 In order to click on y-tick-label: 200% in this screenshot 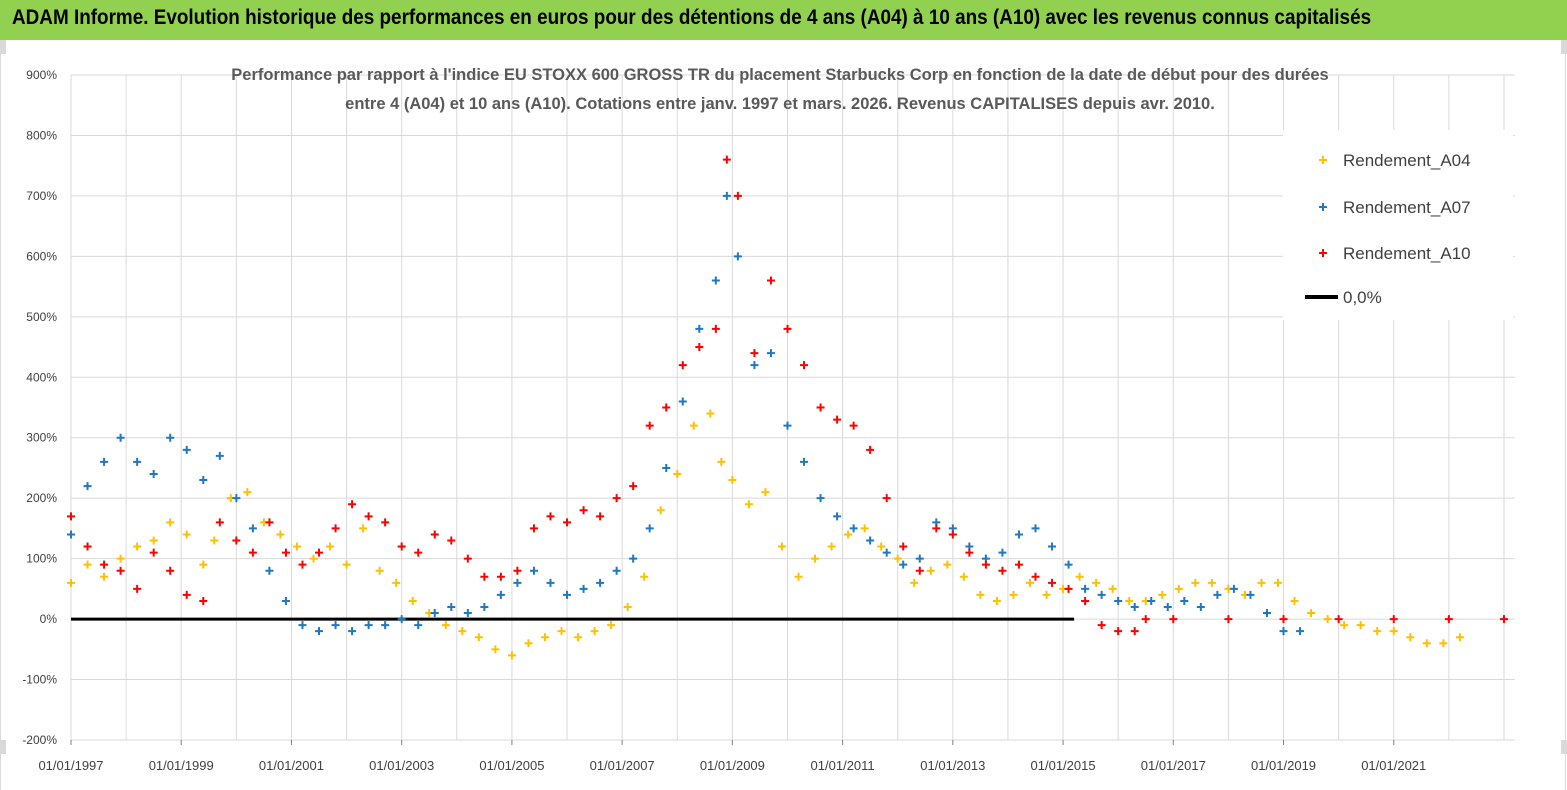, I will do `click(41, 498)`.